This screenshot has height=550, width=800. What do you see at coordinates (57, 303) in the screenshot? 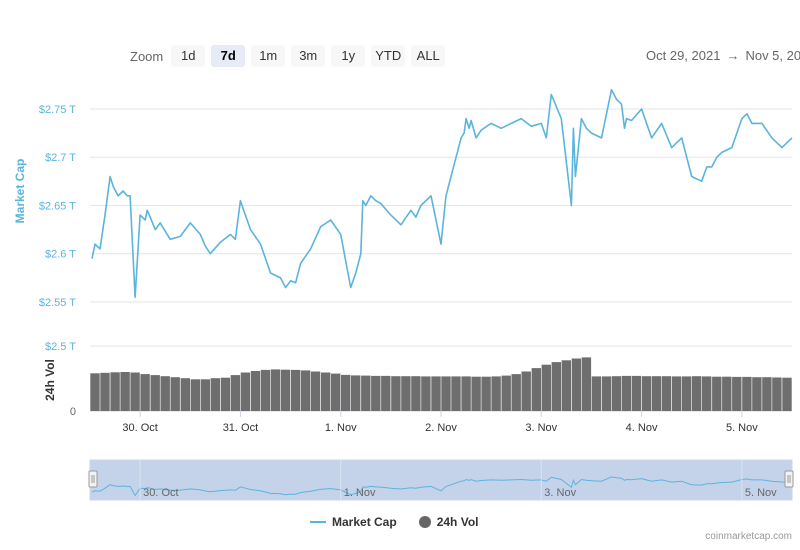
I see `y-tick-label: $2.55 T` at bounding box center [57, 303].